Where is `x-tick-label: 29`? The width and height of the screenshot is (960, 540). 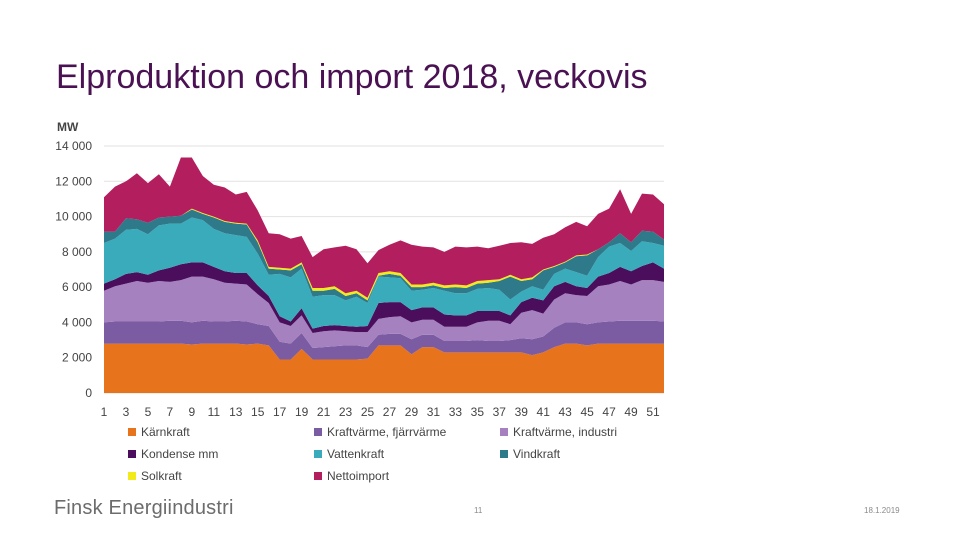 x-tick-label: 29 is located at coordinates (412, 412).